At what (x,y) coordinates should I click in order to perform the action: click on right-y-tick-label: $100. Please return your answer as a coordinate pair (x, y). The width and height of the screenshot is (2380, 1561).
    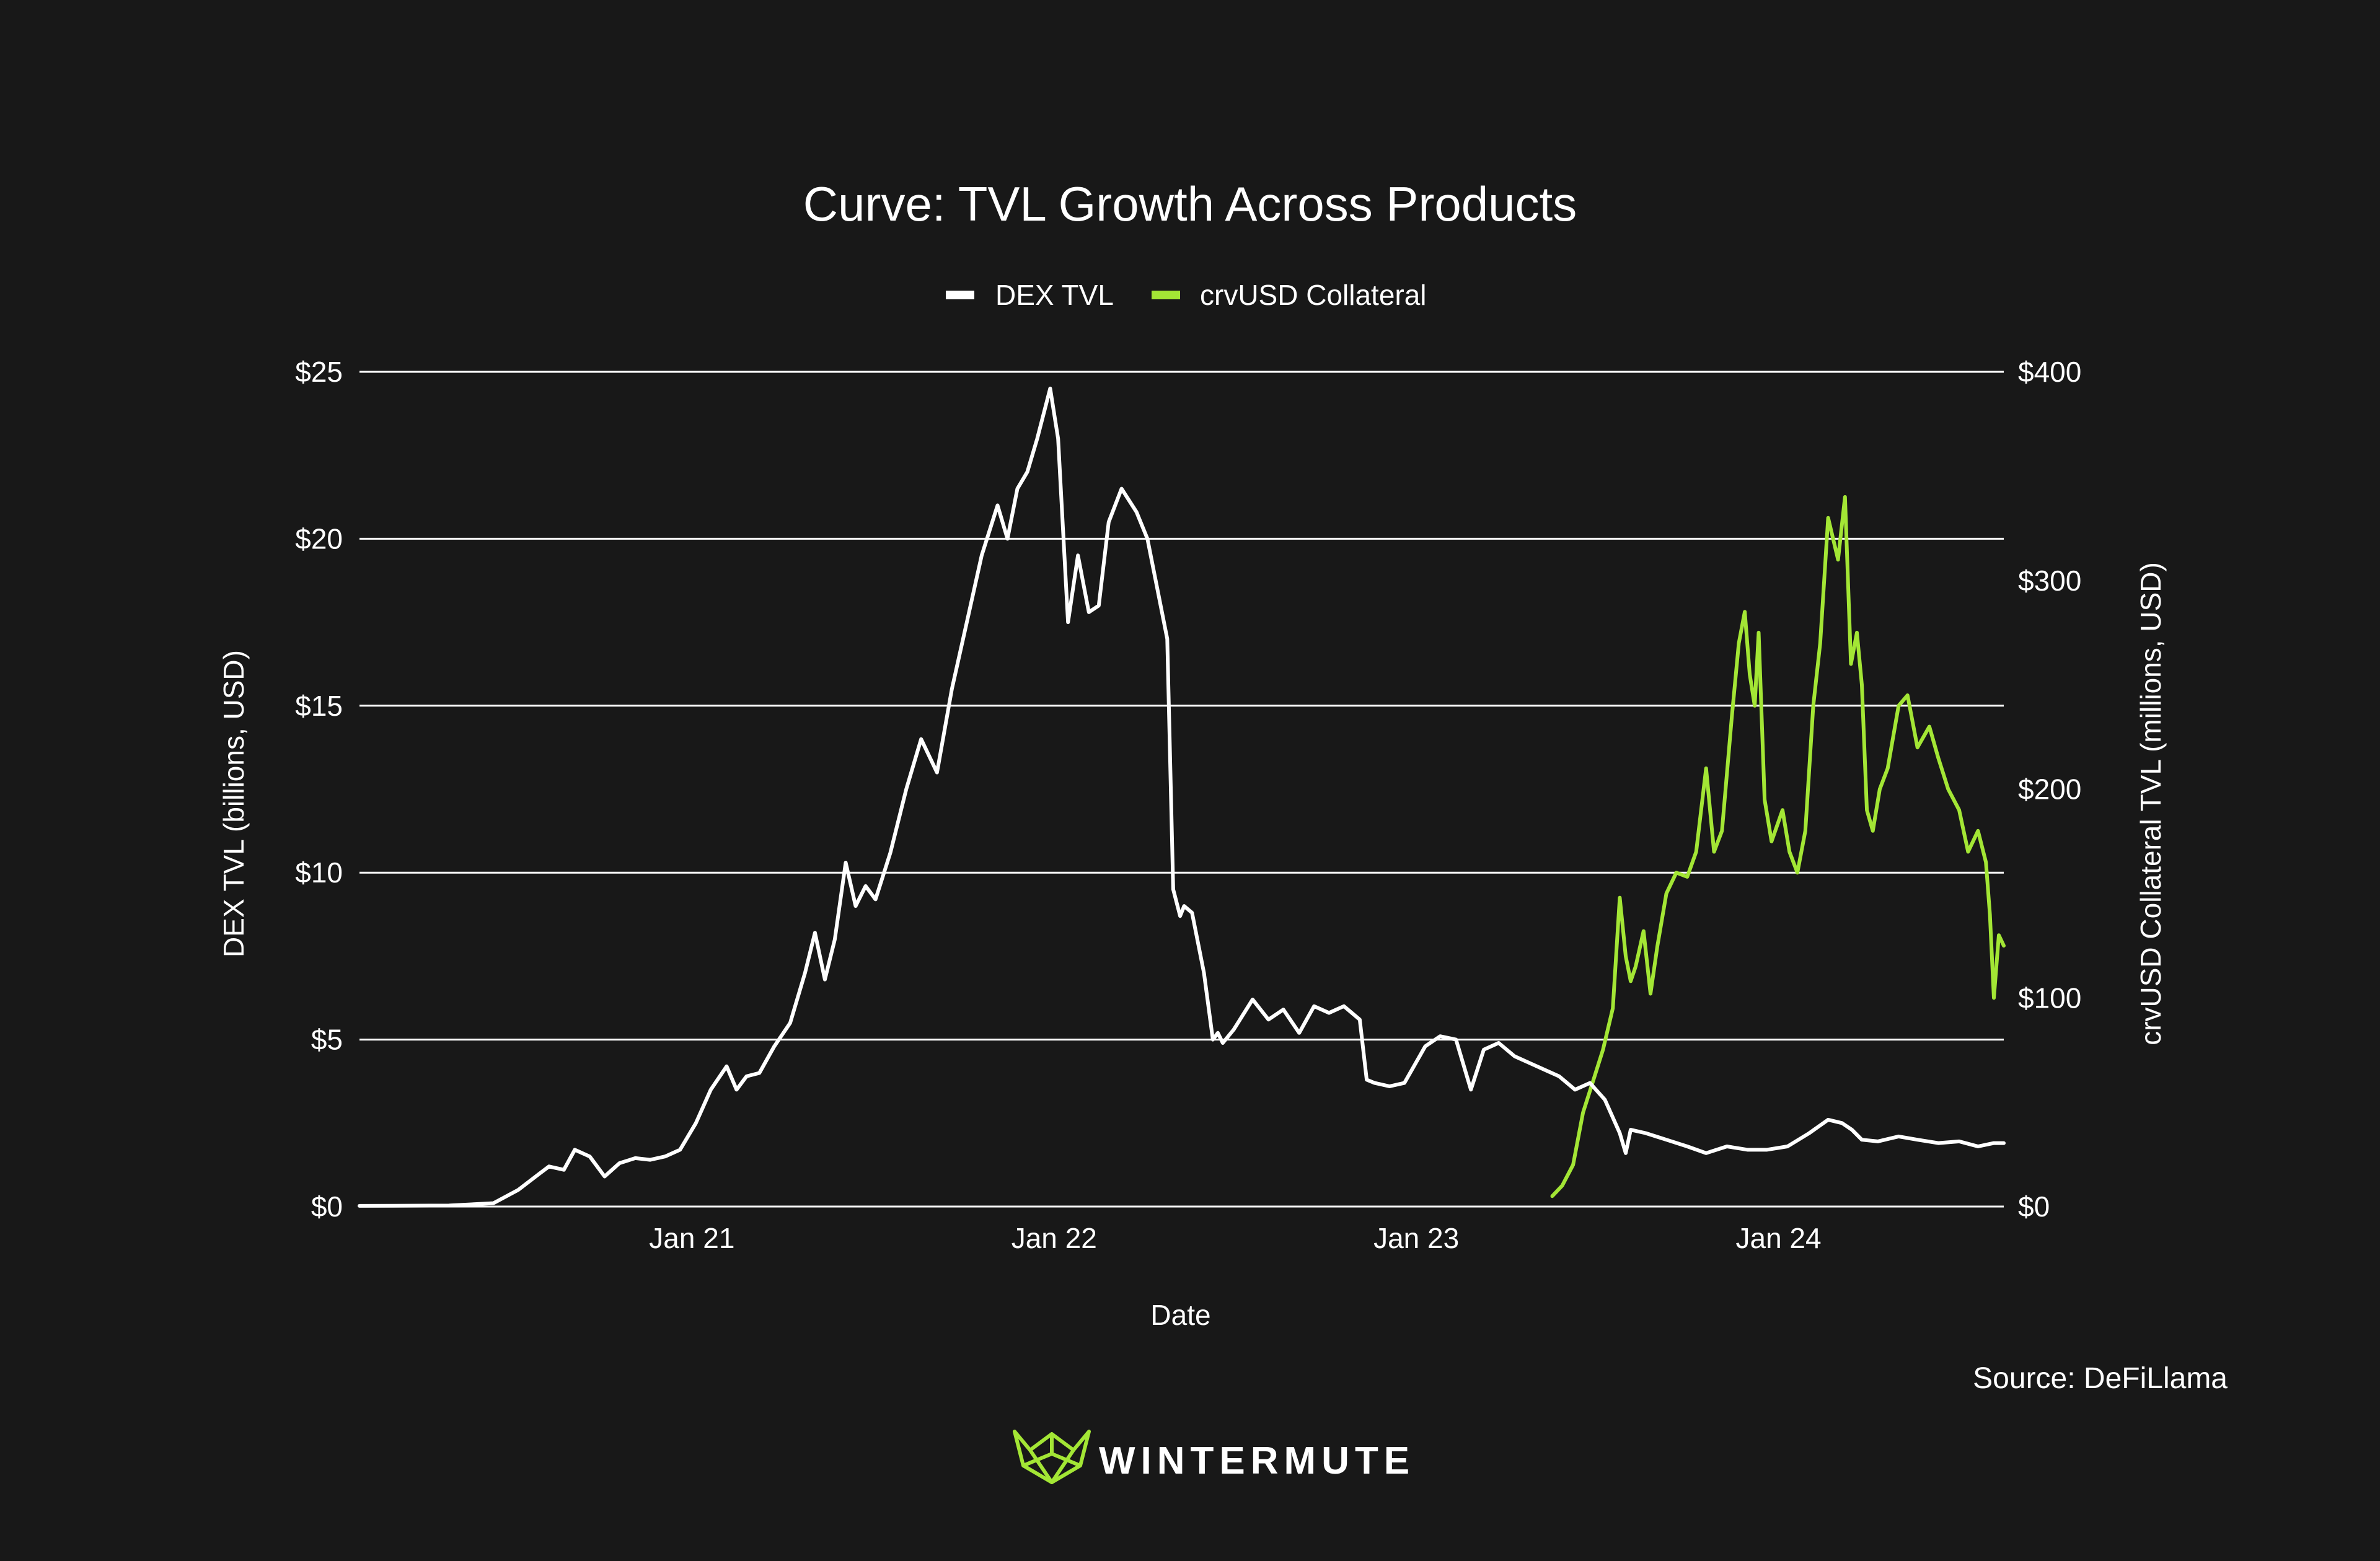
    Looking at the image, I should click on (2049, 998).